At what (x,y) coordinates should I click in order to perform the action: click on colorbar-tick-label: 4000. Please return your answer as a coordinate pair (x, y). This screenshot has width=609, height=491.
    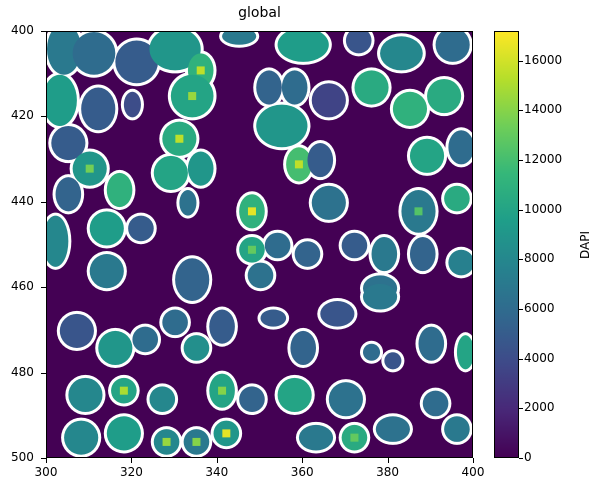
    Looking at the image, I should click on (539, 357).